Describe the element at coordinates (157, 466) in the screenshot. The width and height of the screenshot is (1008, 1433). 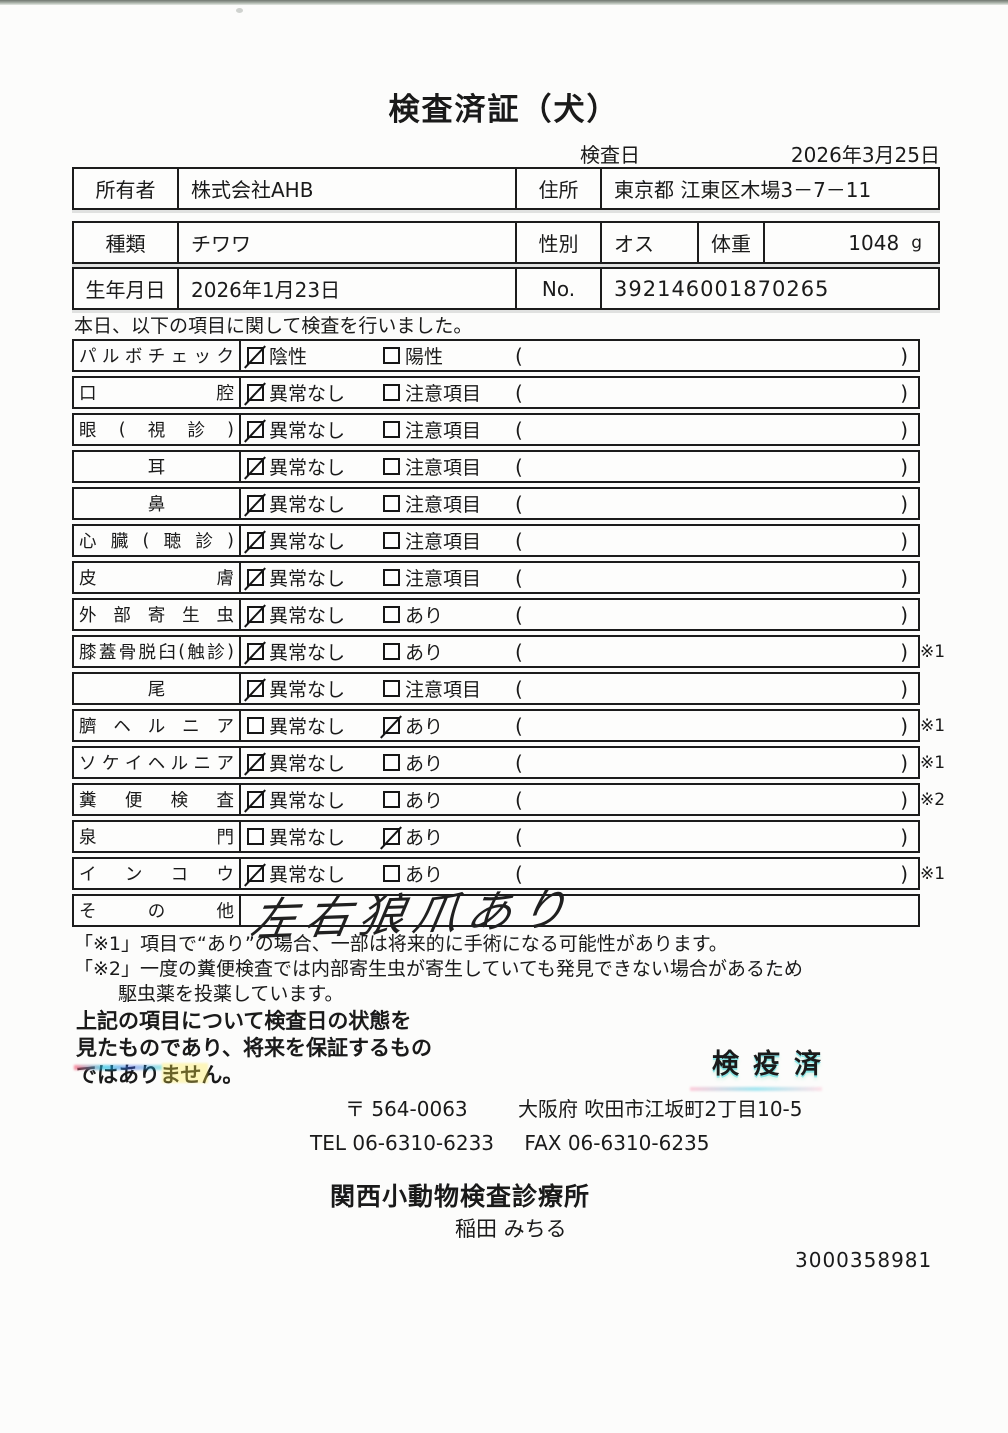
I see `exam-item-label: 耳` at that location.